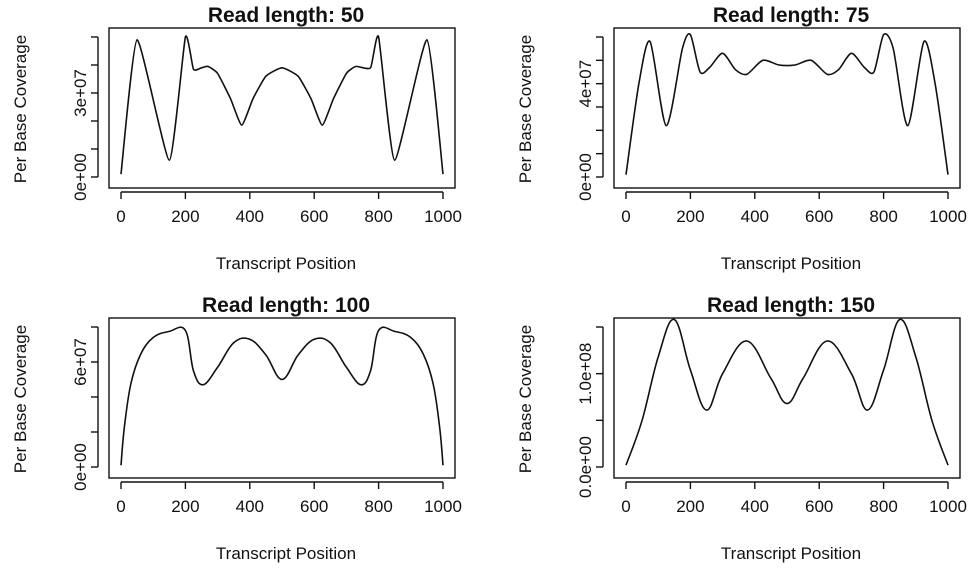  Describe the element at coordinates (286, 15) in the screenshot. I see `panel-title: Read length: 50` at that location.